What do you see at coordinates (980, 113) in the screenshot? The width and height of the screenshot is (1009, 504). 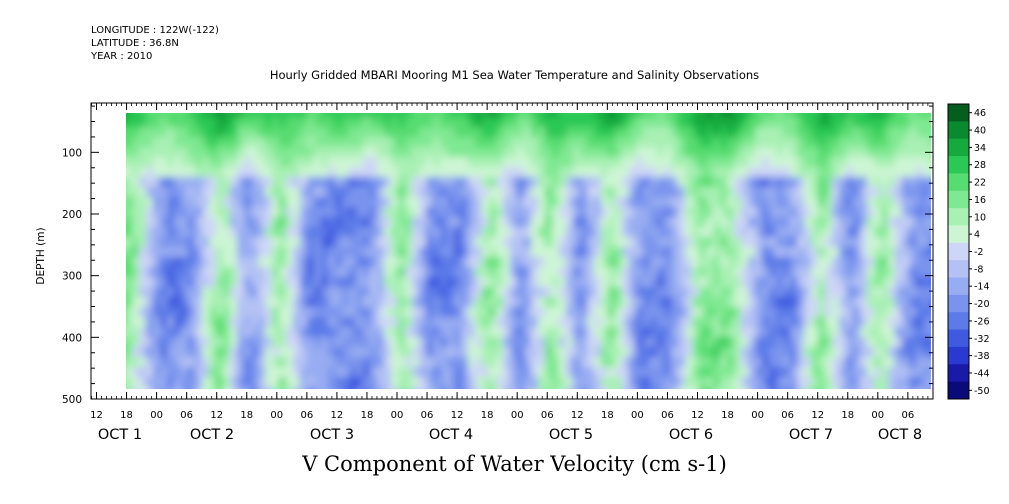 I see `colorbar-label: 46` at bounding box center [980, 113].